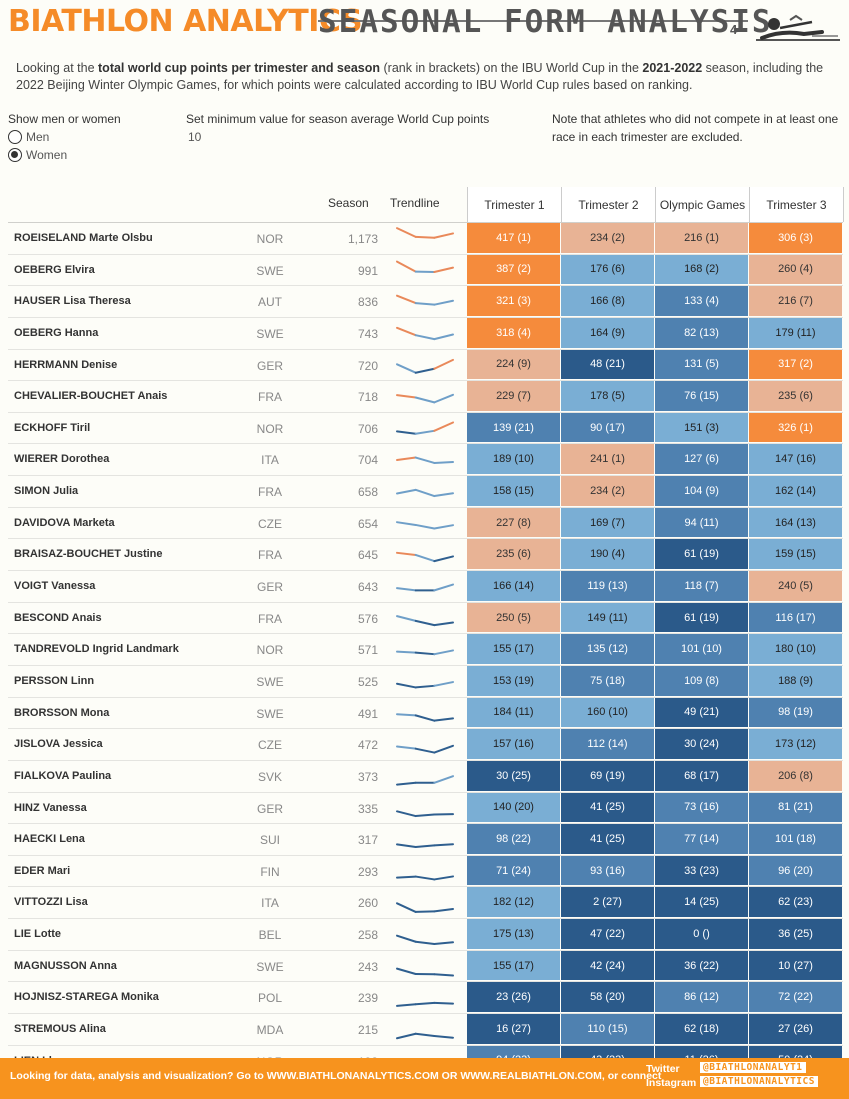 Image resolution: width=849 pixels, height=1099 pixels. I want to click on athlete-name: LIE Lotte, so click(38, 934).